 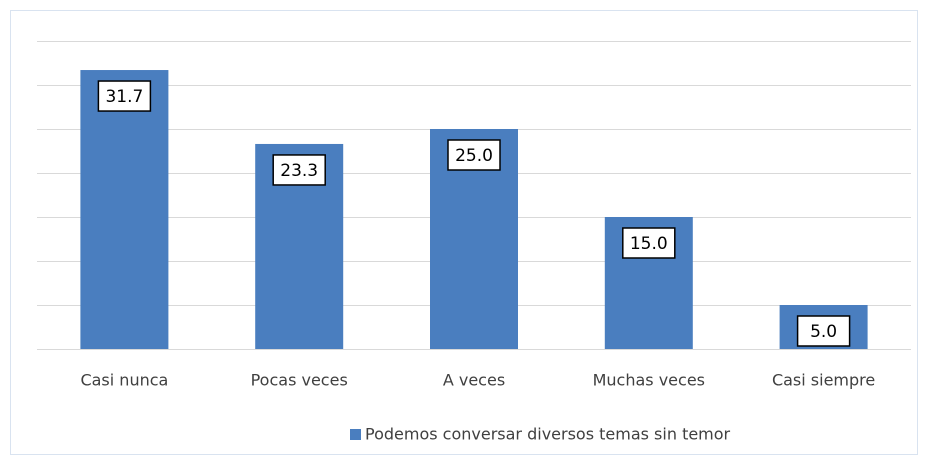 I want to click on legend-swatch, so click(x=355, y=434).